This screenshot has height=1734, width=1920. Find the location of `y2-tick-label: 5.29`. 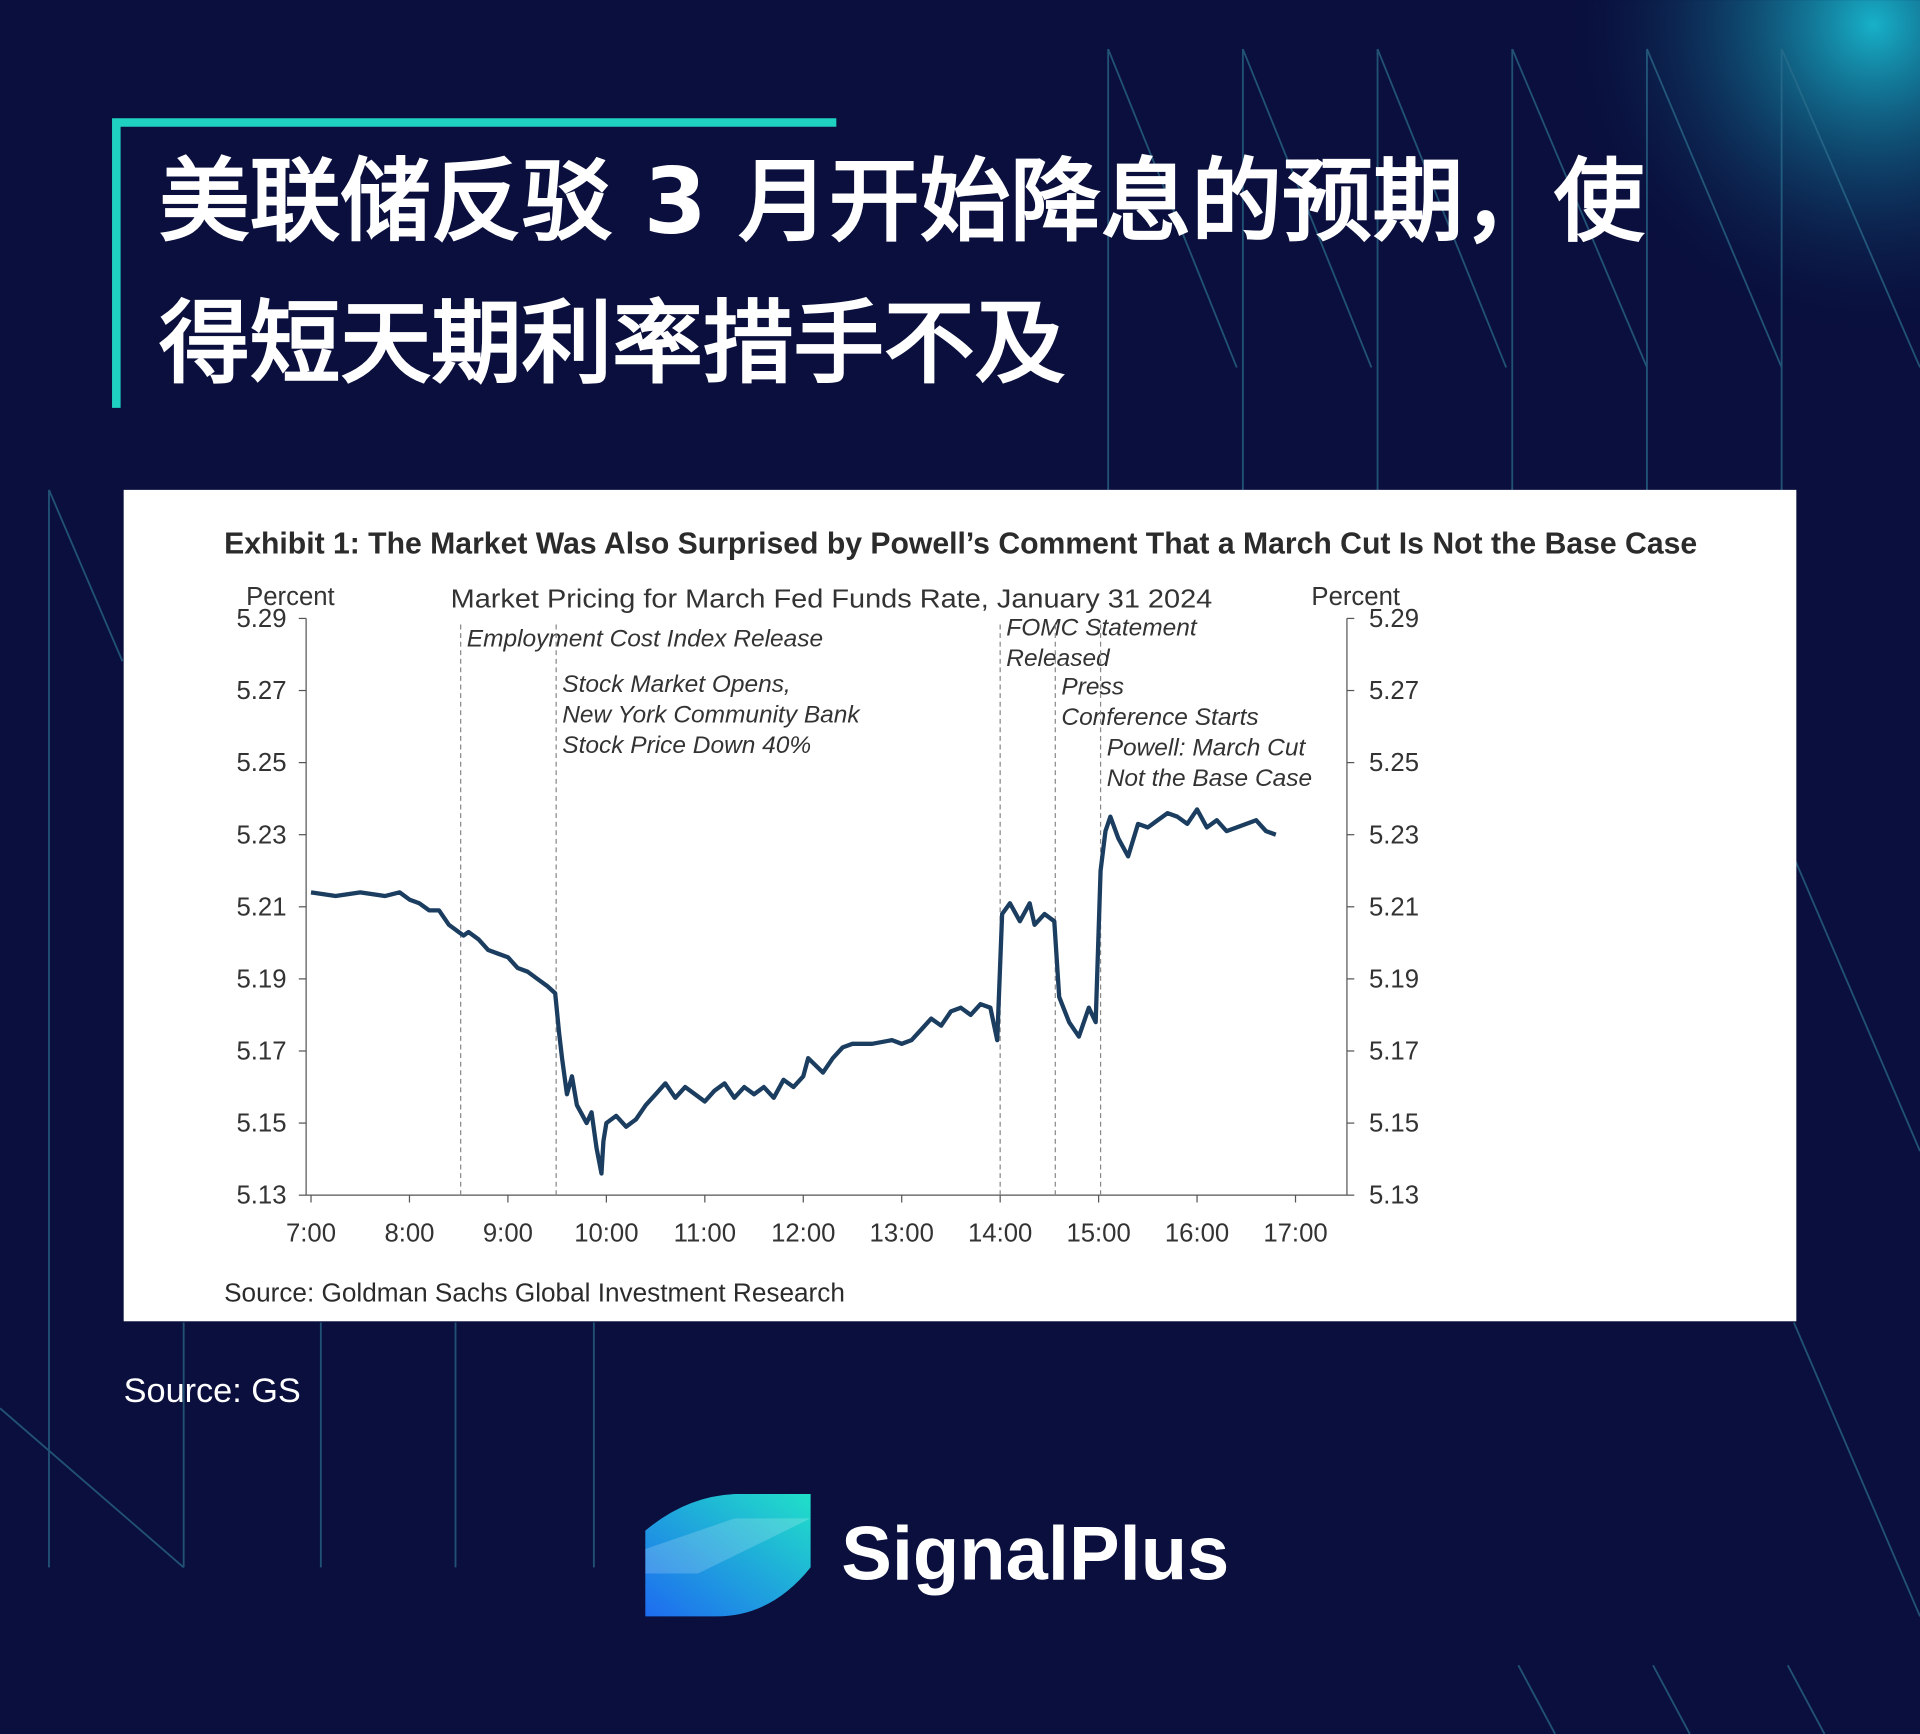

y2-tick-label: 5.29 is located at coordinates (1394, 619).